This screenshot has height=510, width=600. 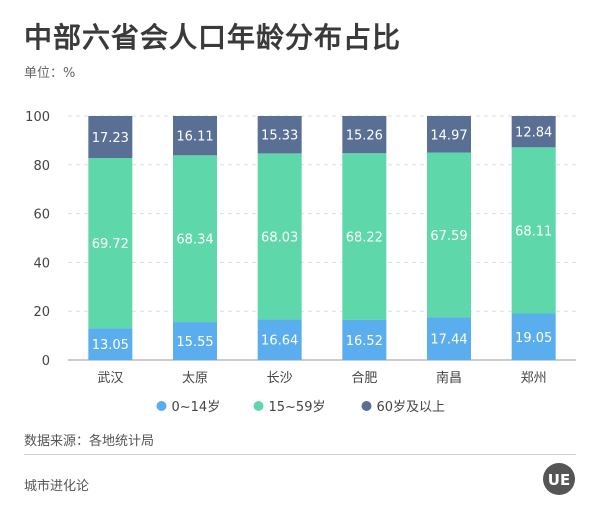 I want to click on data-label: 68.03, so click(x=279, y=237).